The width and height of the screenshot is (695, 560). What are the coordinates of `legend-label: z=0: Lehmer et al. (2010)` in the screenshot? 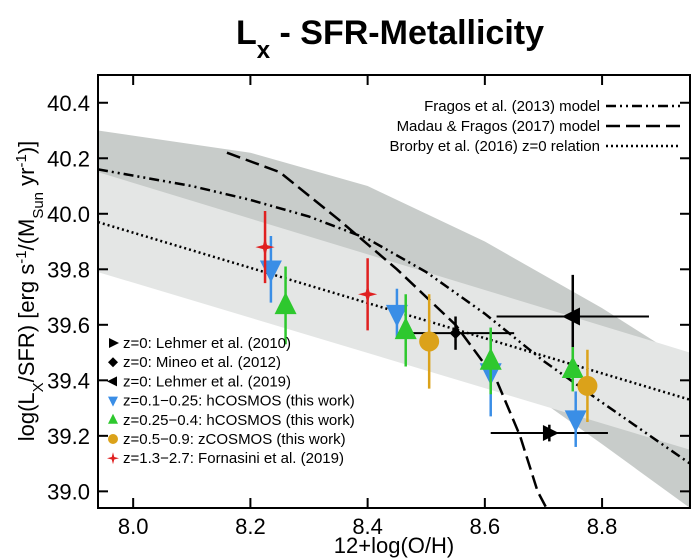 It's located at (207, 343).